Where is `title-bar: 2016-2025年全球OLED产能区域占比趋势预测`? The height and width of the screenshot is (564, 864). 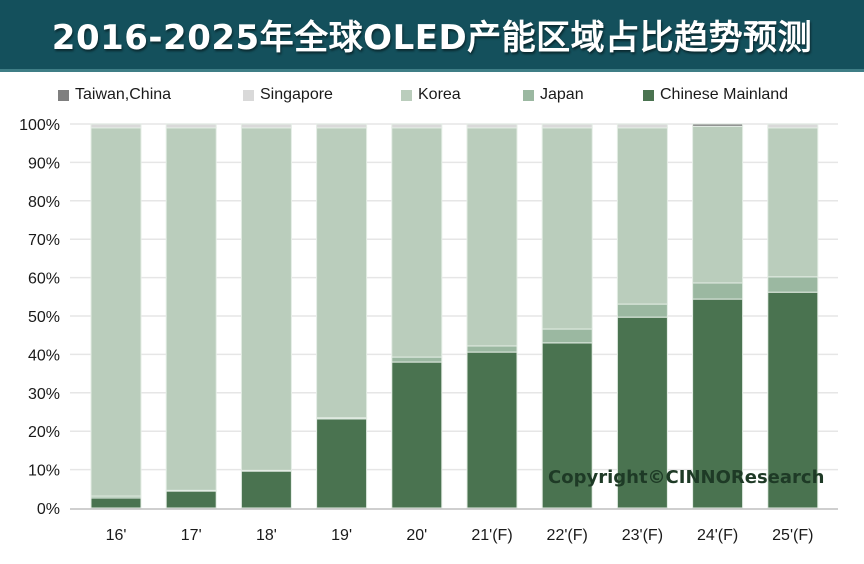 title-bar: 2016-2025年全球OLED产能区域占比趋势预测 is located at coordinates (432, 36).